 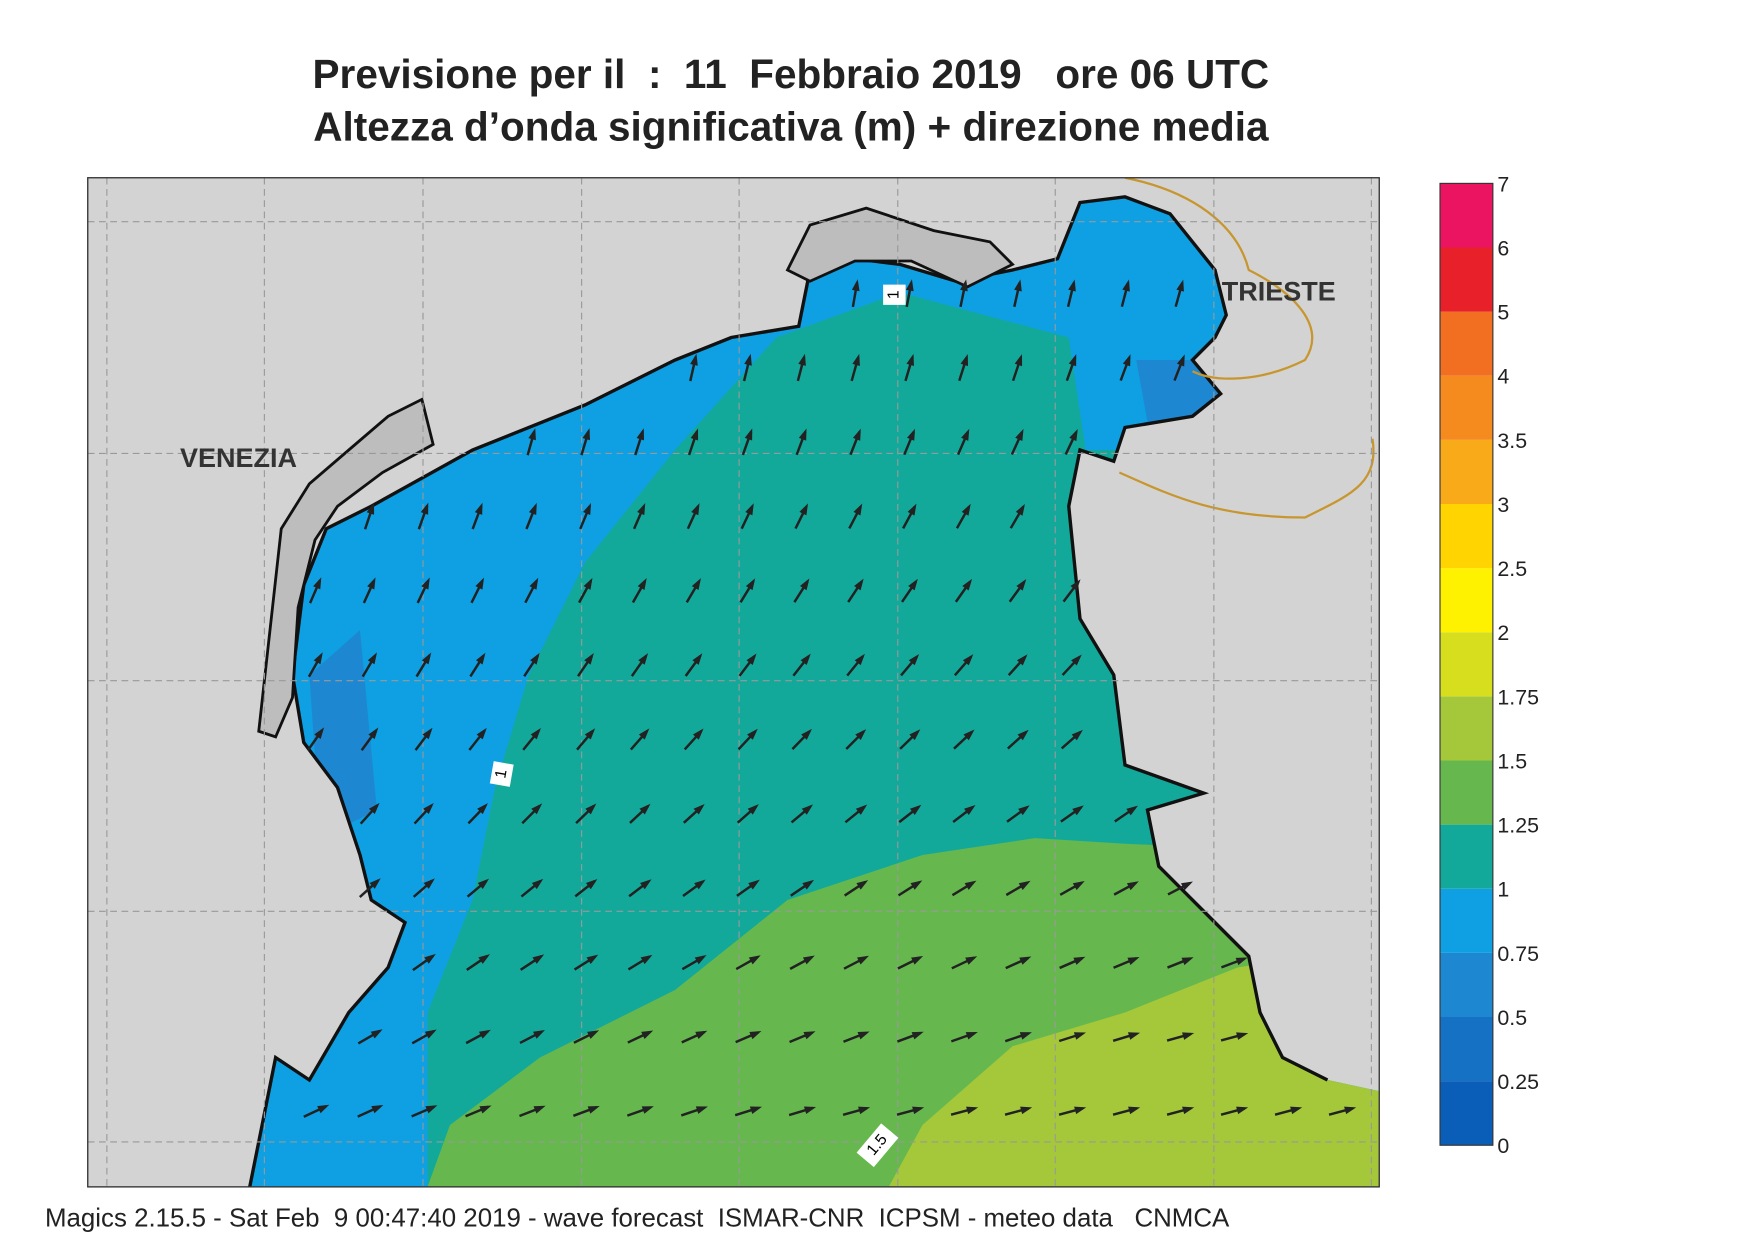 I want to click on colorbar-label: 5, so click(x=1503, y=313).